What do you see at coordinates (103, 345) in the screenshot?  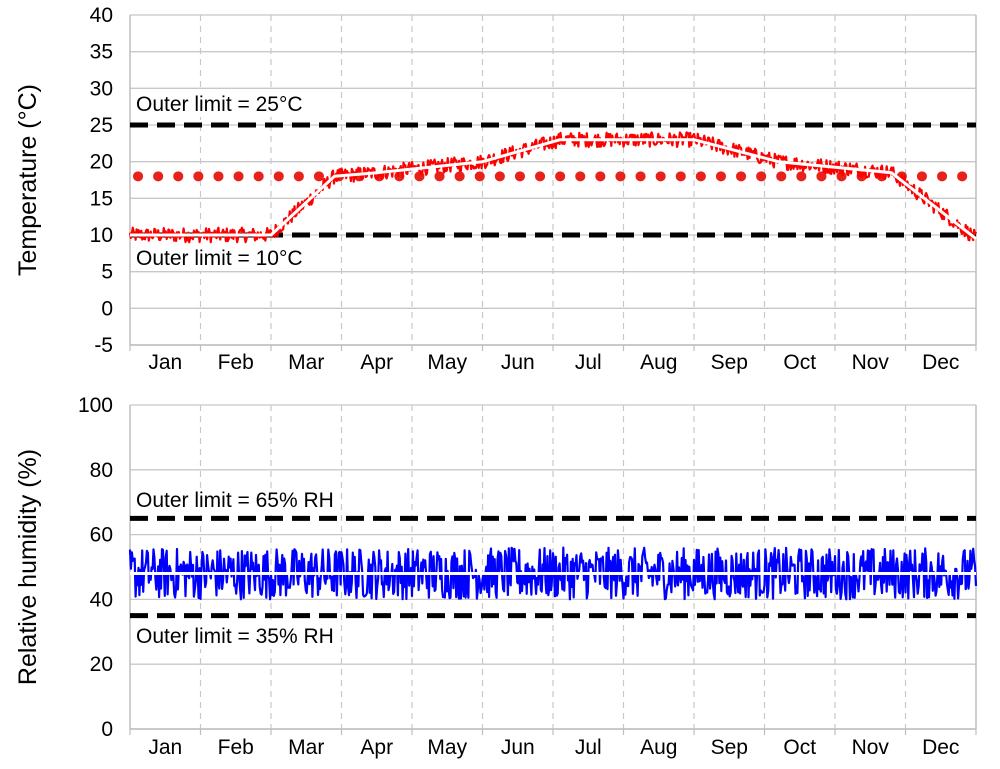 I see `y-tick-label: -5` at bounding box center [103, 345].